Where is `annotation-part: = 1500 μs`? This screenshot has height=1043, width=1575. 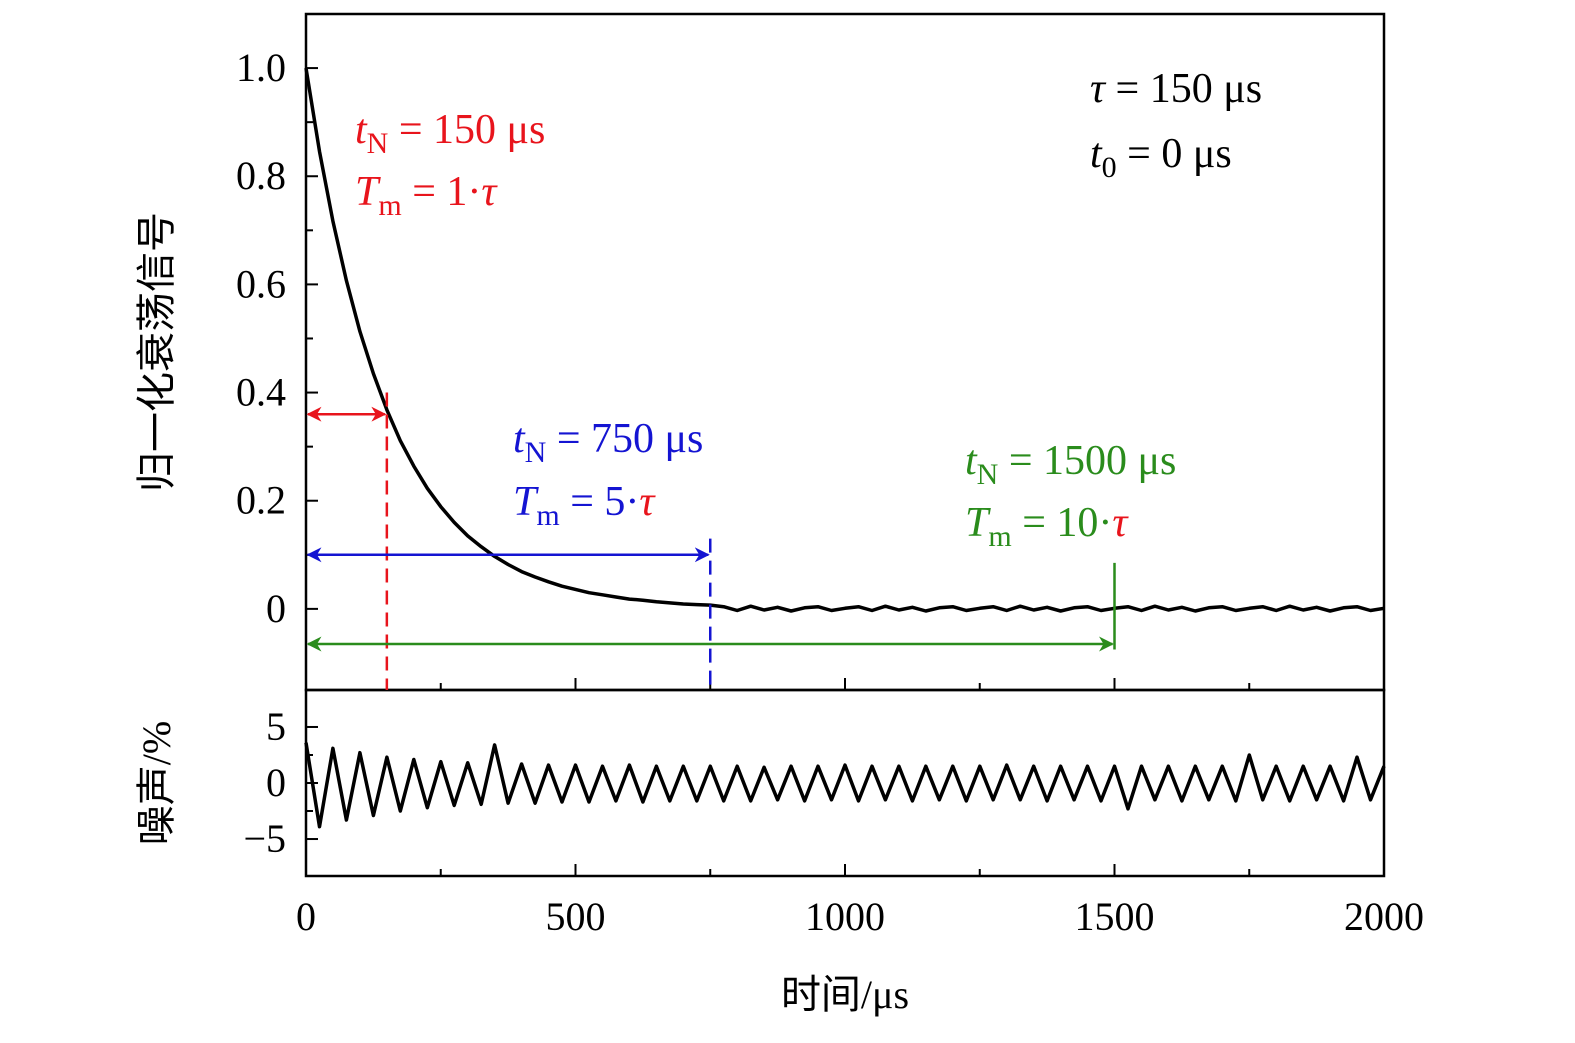
annotation-part: = 1500 μs is located at coordinates (1087, 461).